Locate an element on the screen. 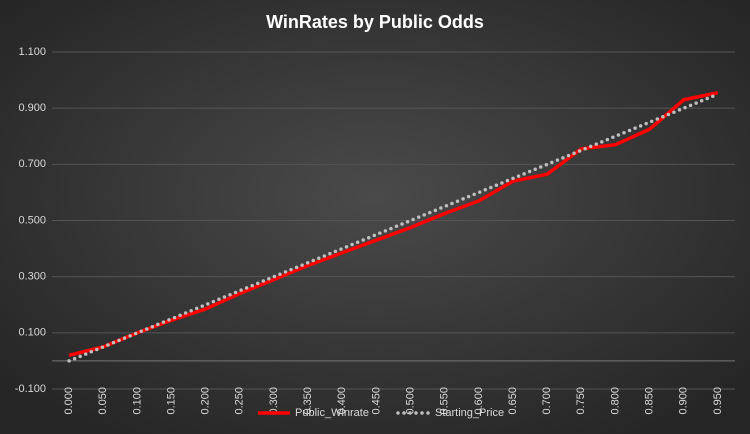  x-tick-label: 0.750 is located at coordinates (581, 401).